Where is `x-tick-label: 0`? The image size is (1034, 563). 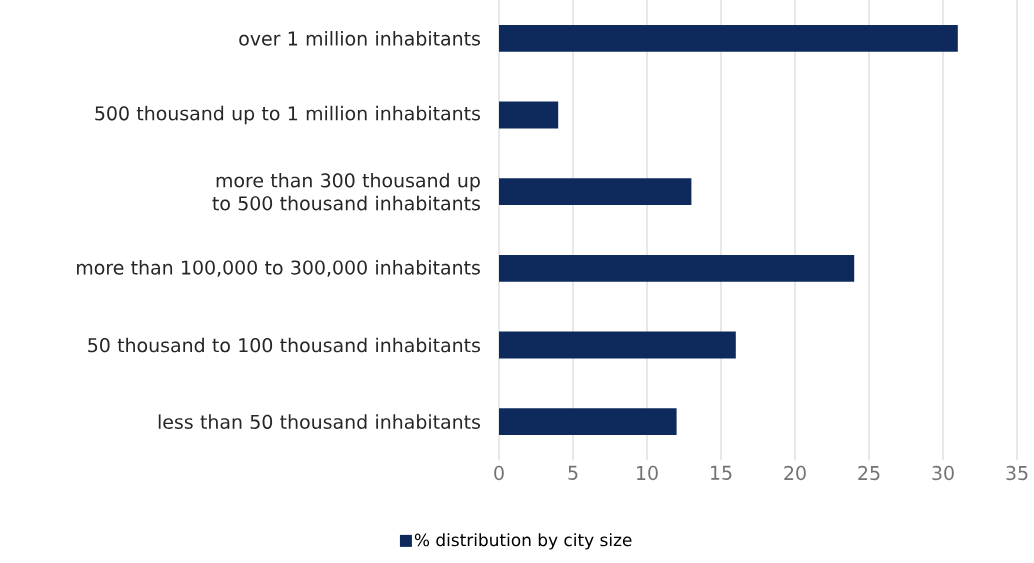
x-tick-label: 0 is located at coordinates (499, 473).